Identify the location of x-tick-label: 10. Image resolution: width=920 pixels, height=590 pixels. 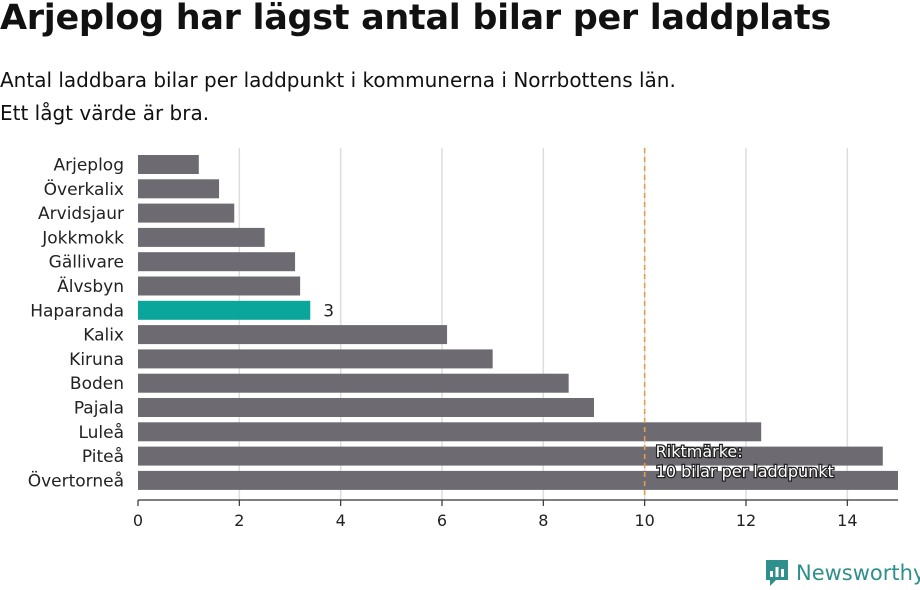
(644, 520).